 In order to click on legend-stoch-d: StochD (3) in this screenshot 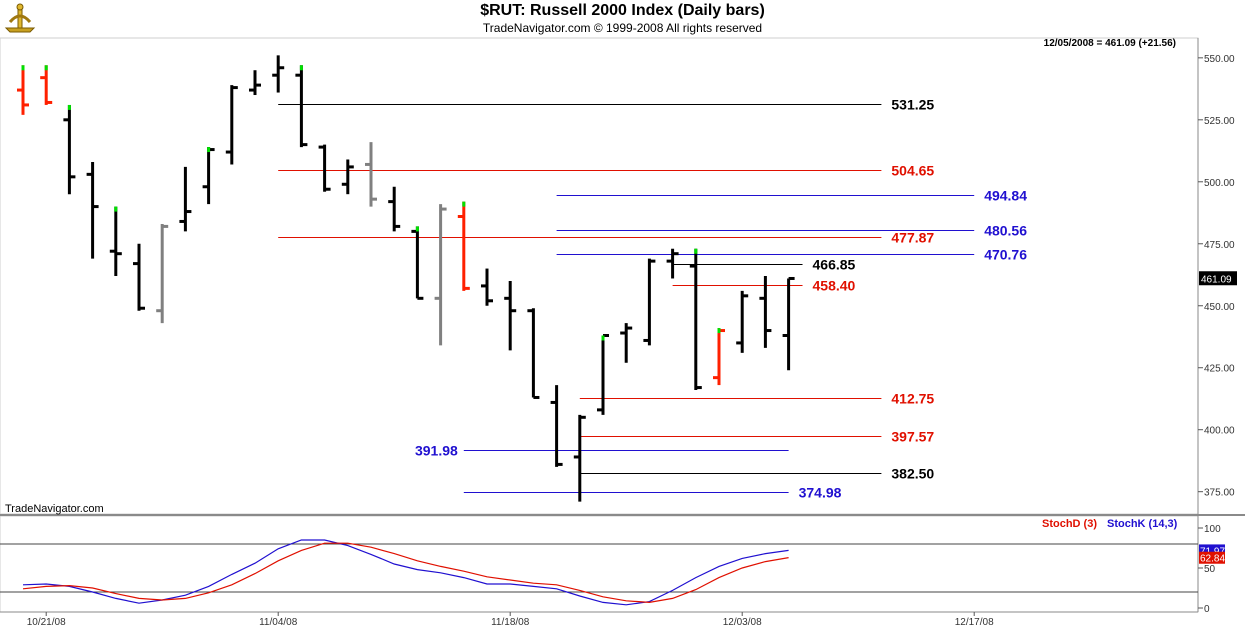, I will do `click(1069, 524)`.